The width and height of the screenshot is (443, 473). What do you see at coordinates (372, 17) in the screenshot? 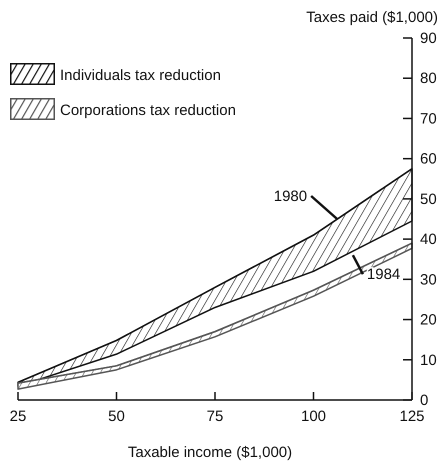
I see `y-axis-title: Taxes paid ($1,000)` at bounding box center [372, 17].